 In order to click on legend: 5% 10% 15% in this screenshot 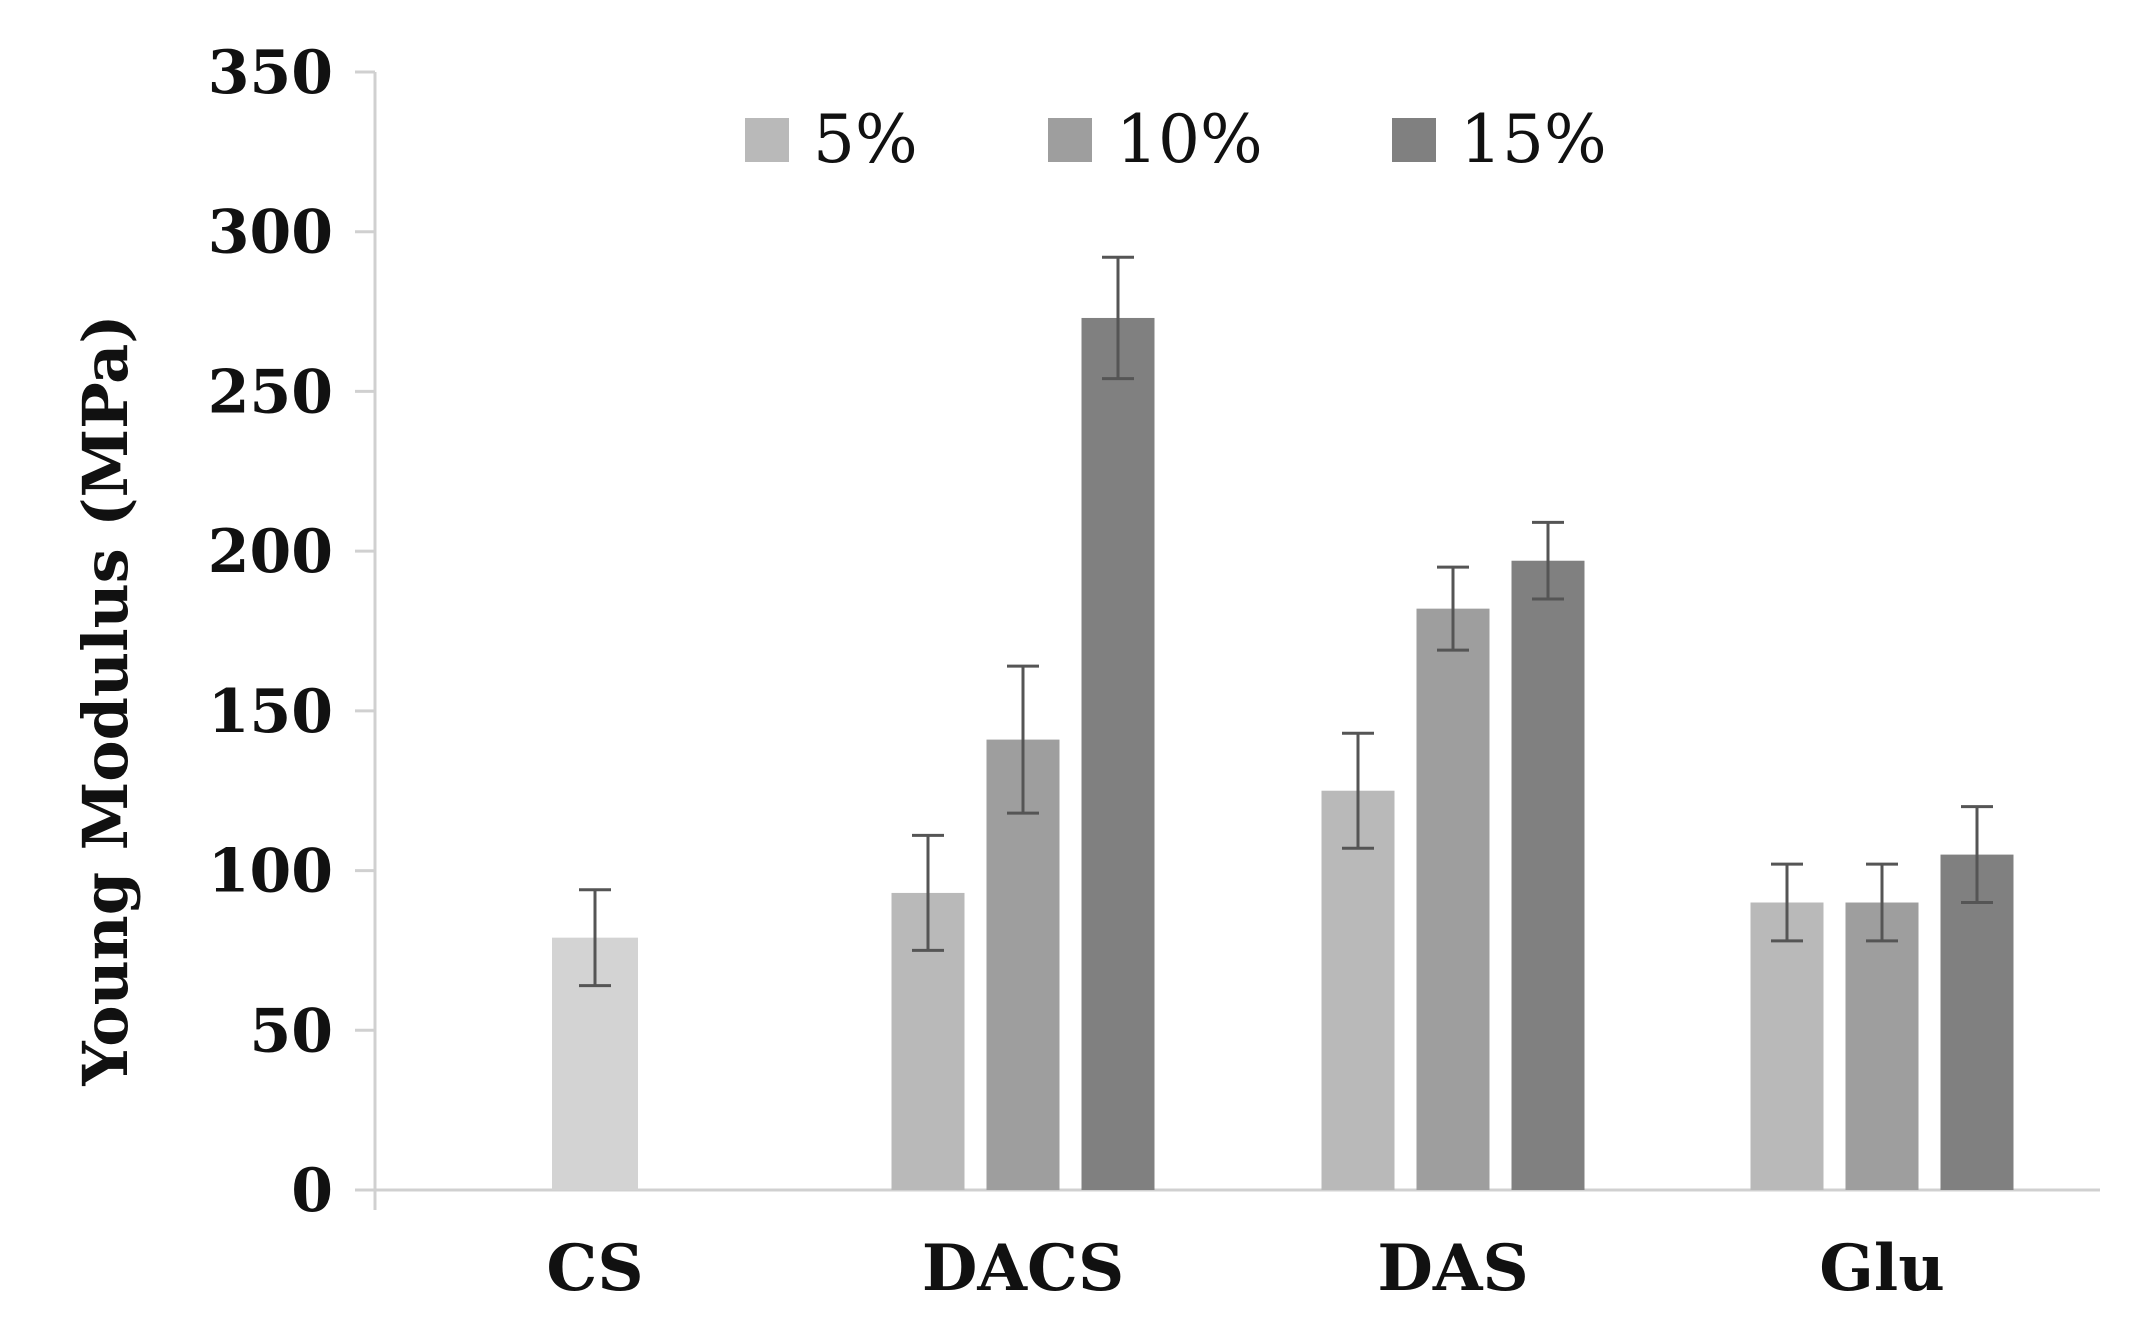, I will do `click(1176, 139)`.